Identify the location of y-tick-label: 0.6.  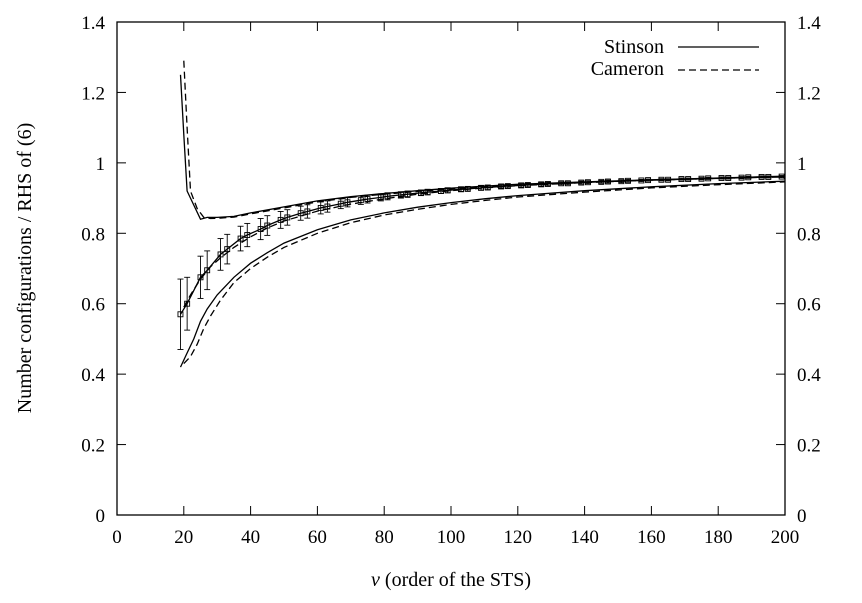
(93, 305).